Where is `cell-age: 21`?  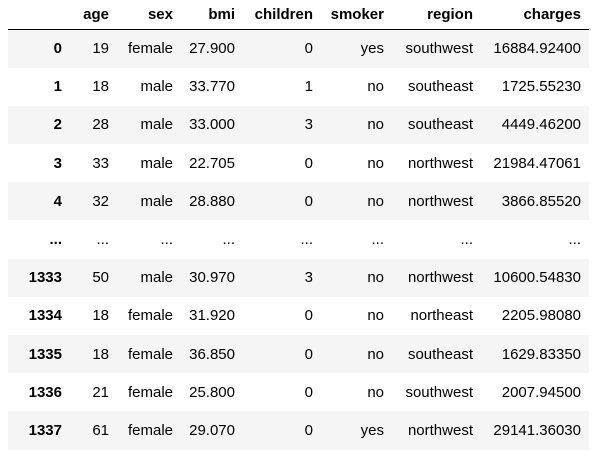
cell-age: 21 is located at coordinates (100, 392).